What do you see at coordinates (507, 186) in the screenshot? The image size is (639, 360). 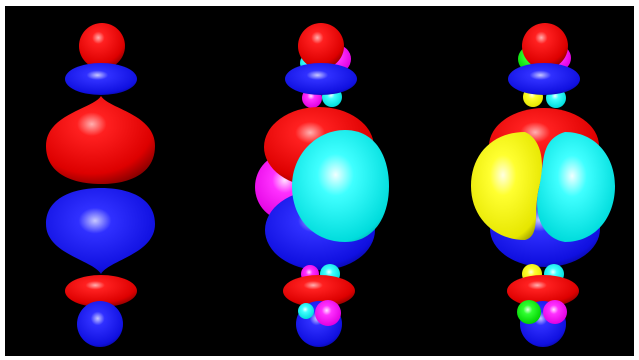 I see `yellow-lobe` at bounding box center [507, 186].